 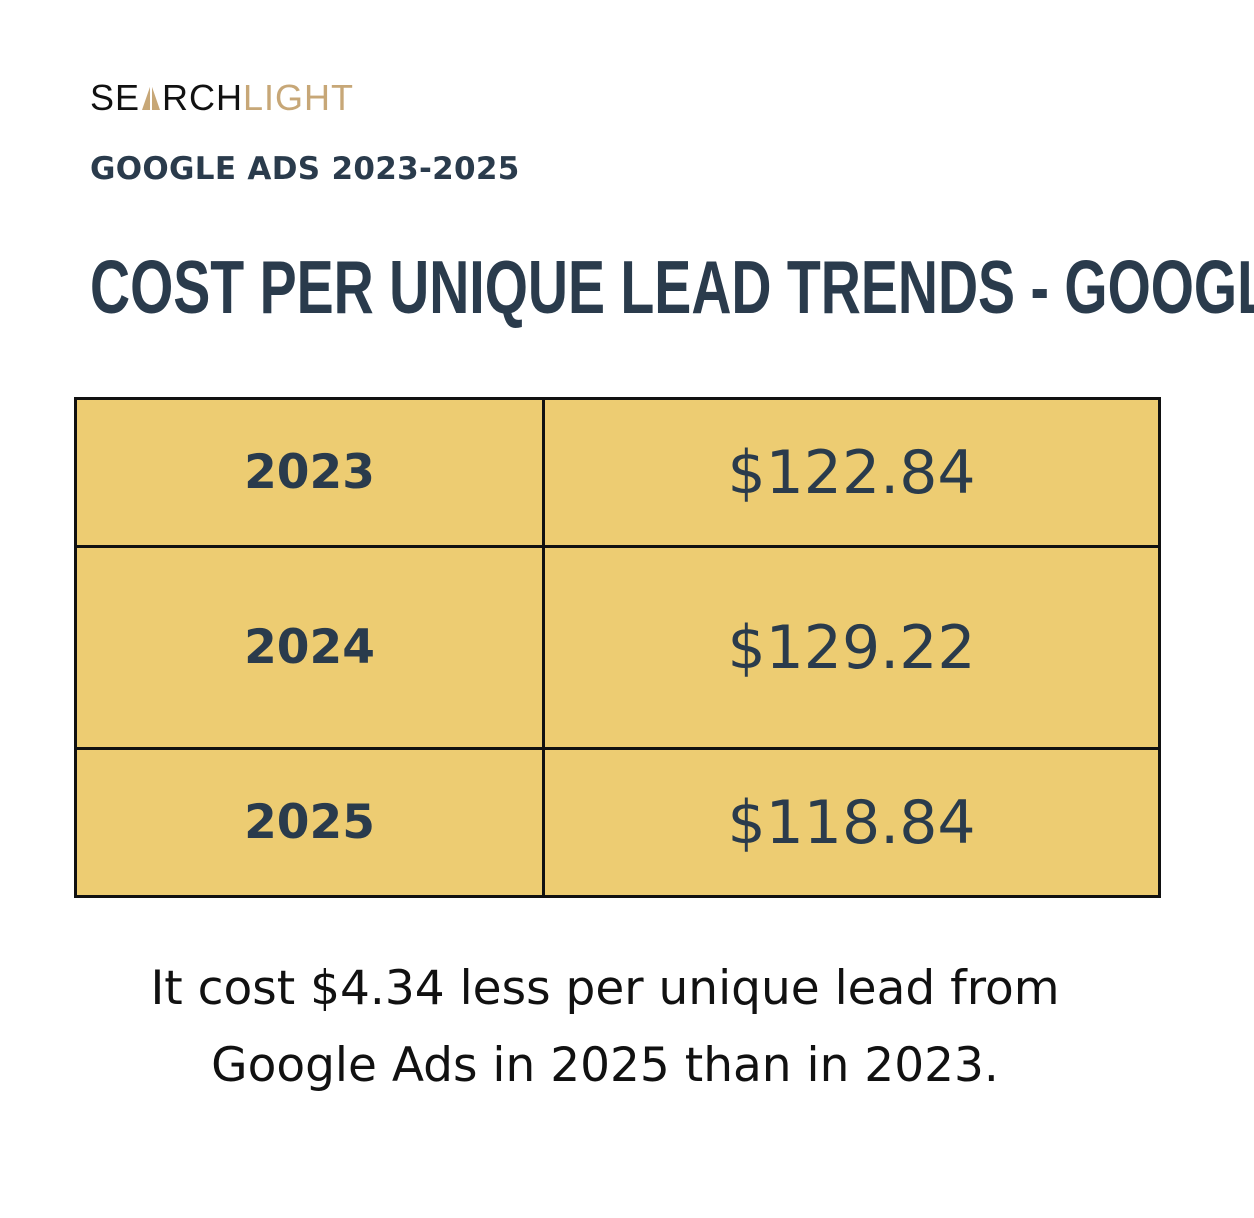 I want to click on searchlight-logo: SE RCHLIGHT, so click(x=222, y=98).